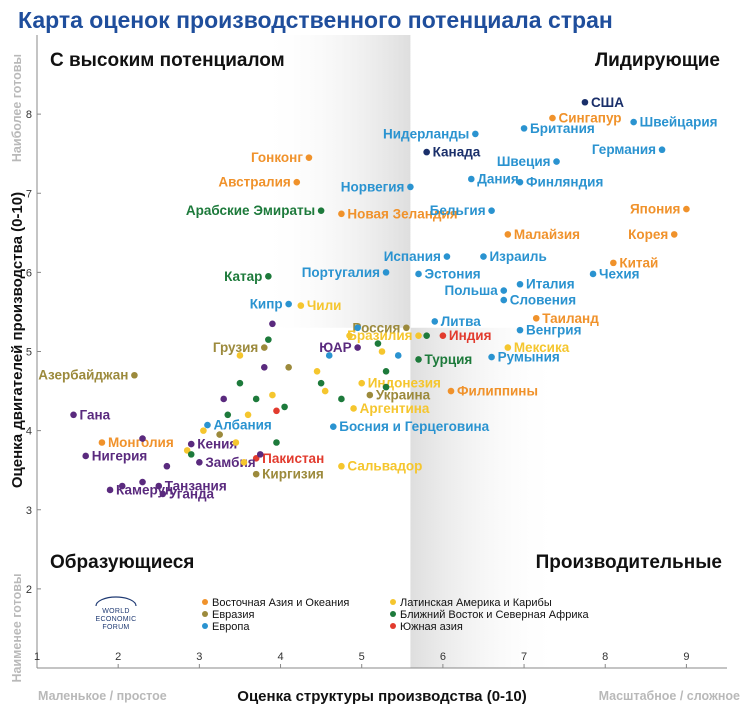  What do you see at coordinates (29, 590) in the screenshot?
I see `y-tick-label: 2` at bounding box center [29, 590].